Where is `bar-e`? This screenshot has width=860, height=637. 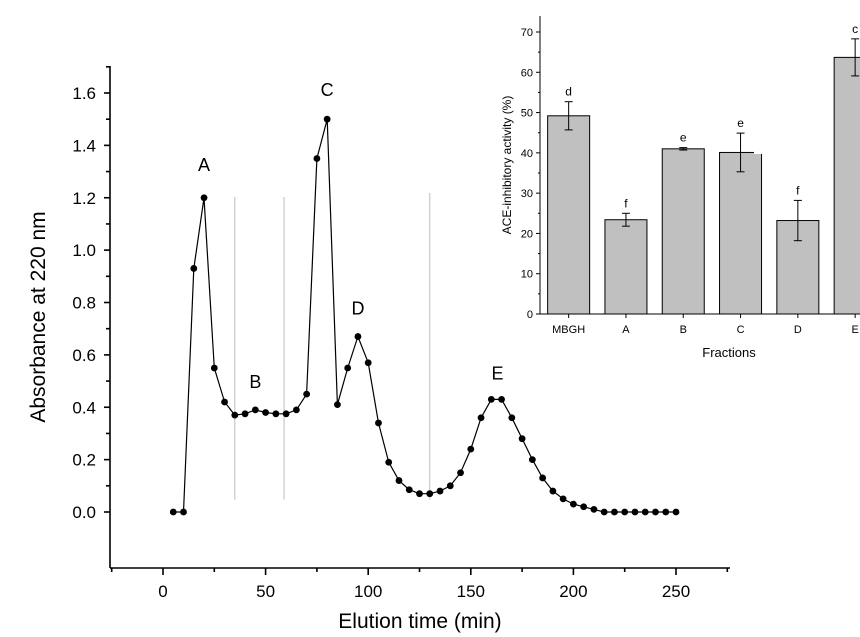
bar-e is located at coordinates (846, 185).